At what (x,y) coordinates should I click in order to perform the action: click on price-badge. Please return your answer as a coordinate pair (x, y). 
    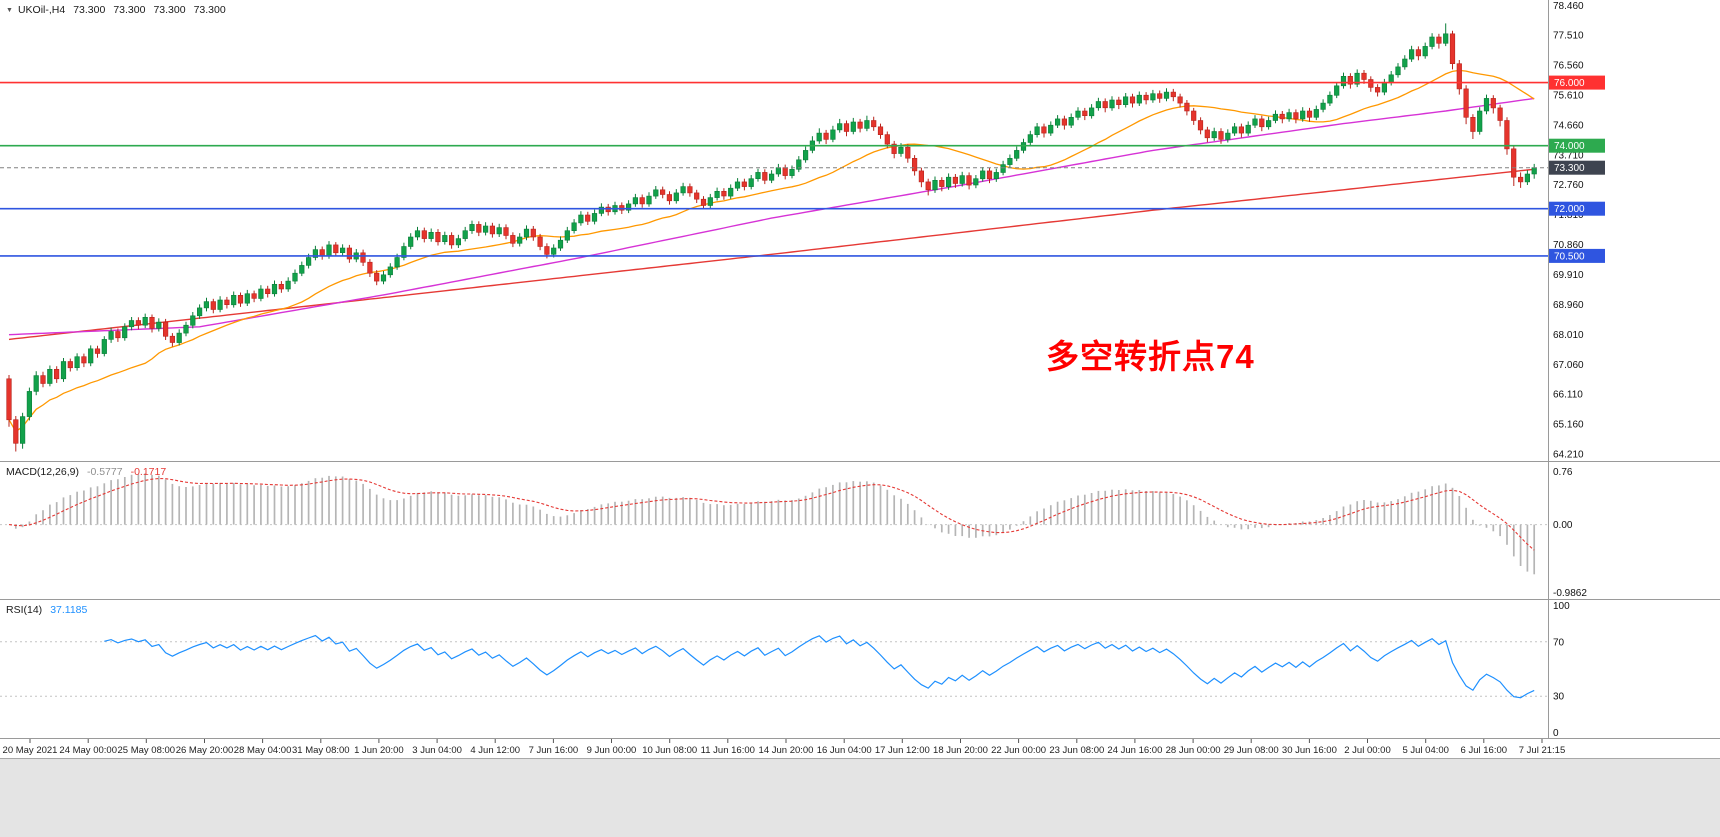
    Looking at the image, I should click on (1577, 167).